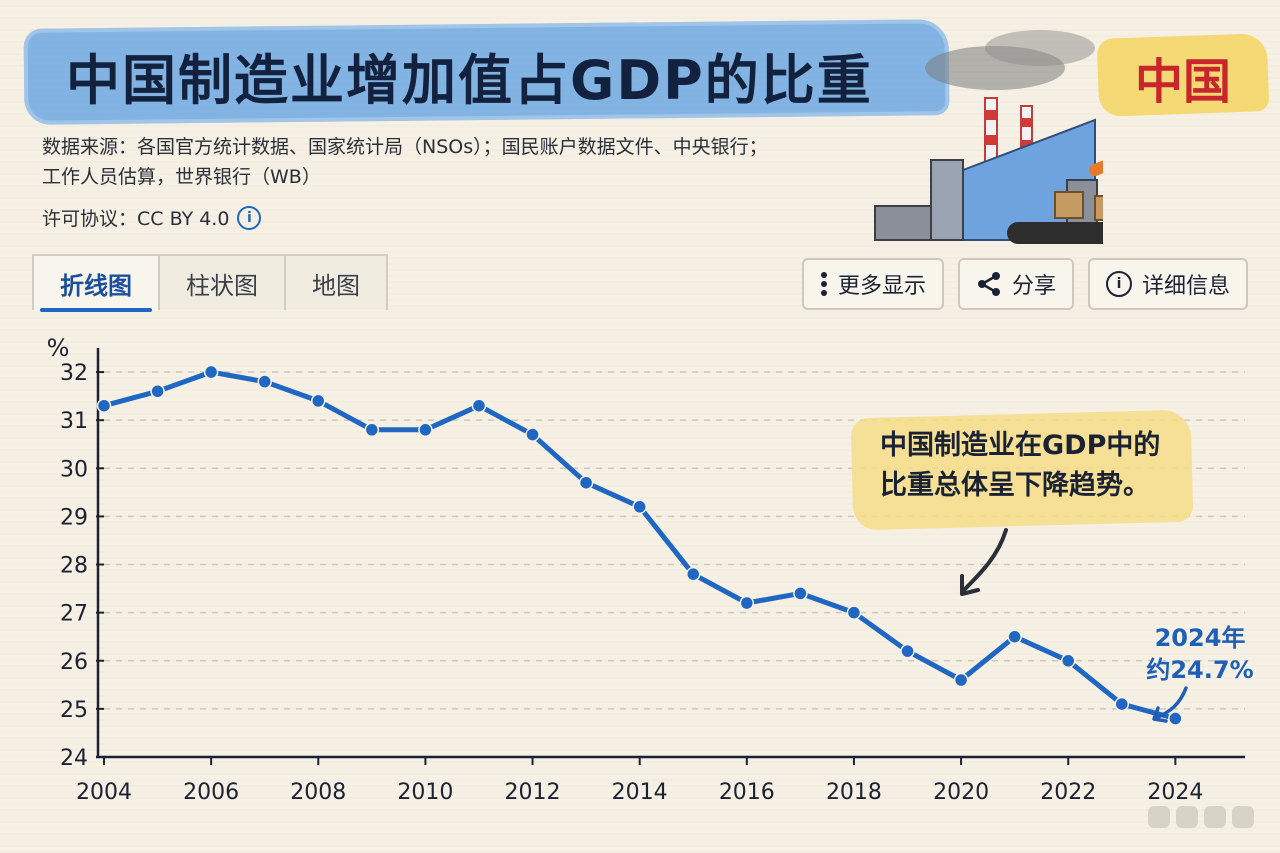 Image resolution: width=1280 pixels, height=853 pixels. Describe the element at coordinates (74, 517) in the screenshot. I see `y-tick-label: 29` at that location.